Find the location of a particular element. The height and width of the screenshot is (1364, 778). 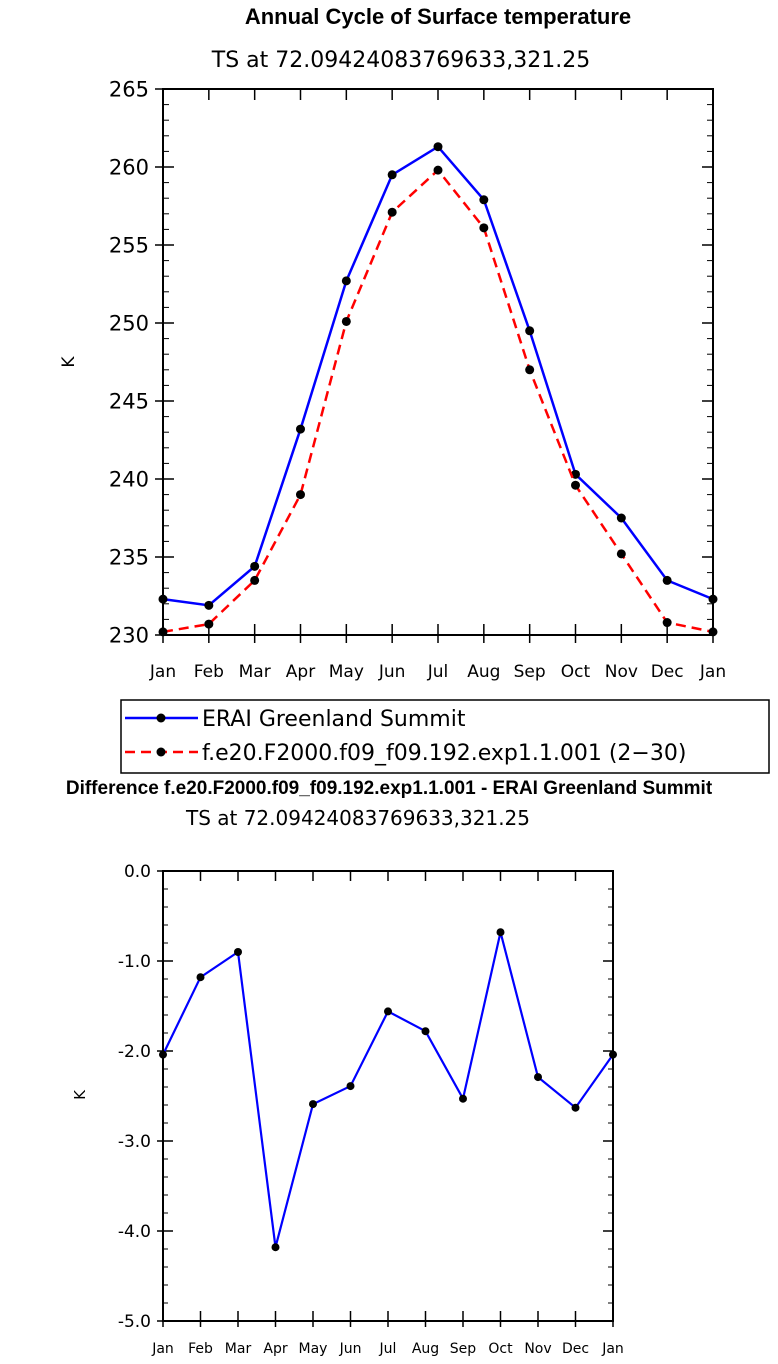

legend-box is located at coordinates (445, 736).